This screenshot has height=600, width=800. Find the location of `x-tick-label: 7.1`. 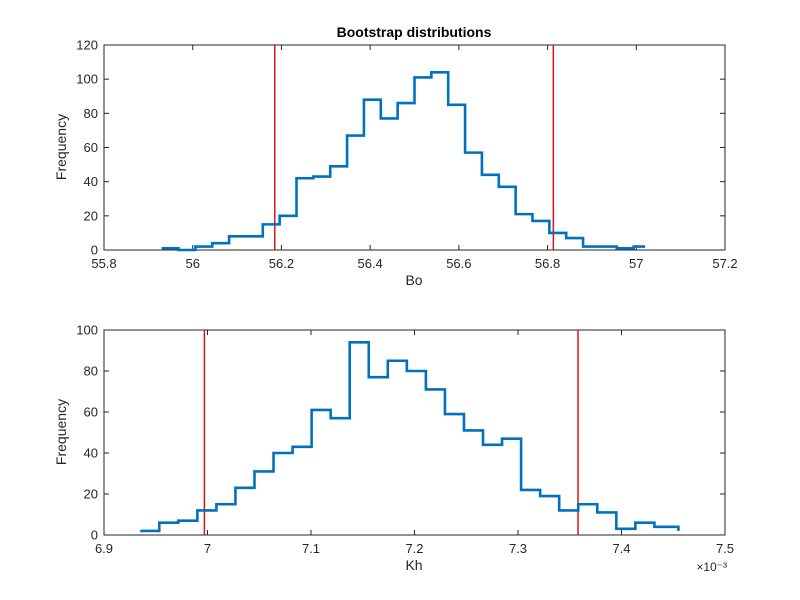

x-tick-label: 7.1 is located at coordinates (311, 548).